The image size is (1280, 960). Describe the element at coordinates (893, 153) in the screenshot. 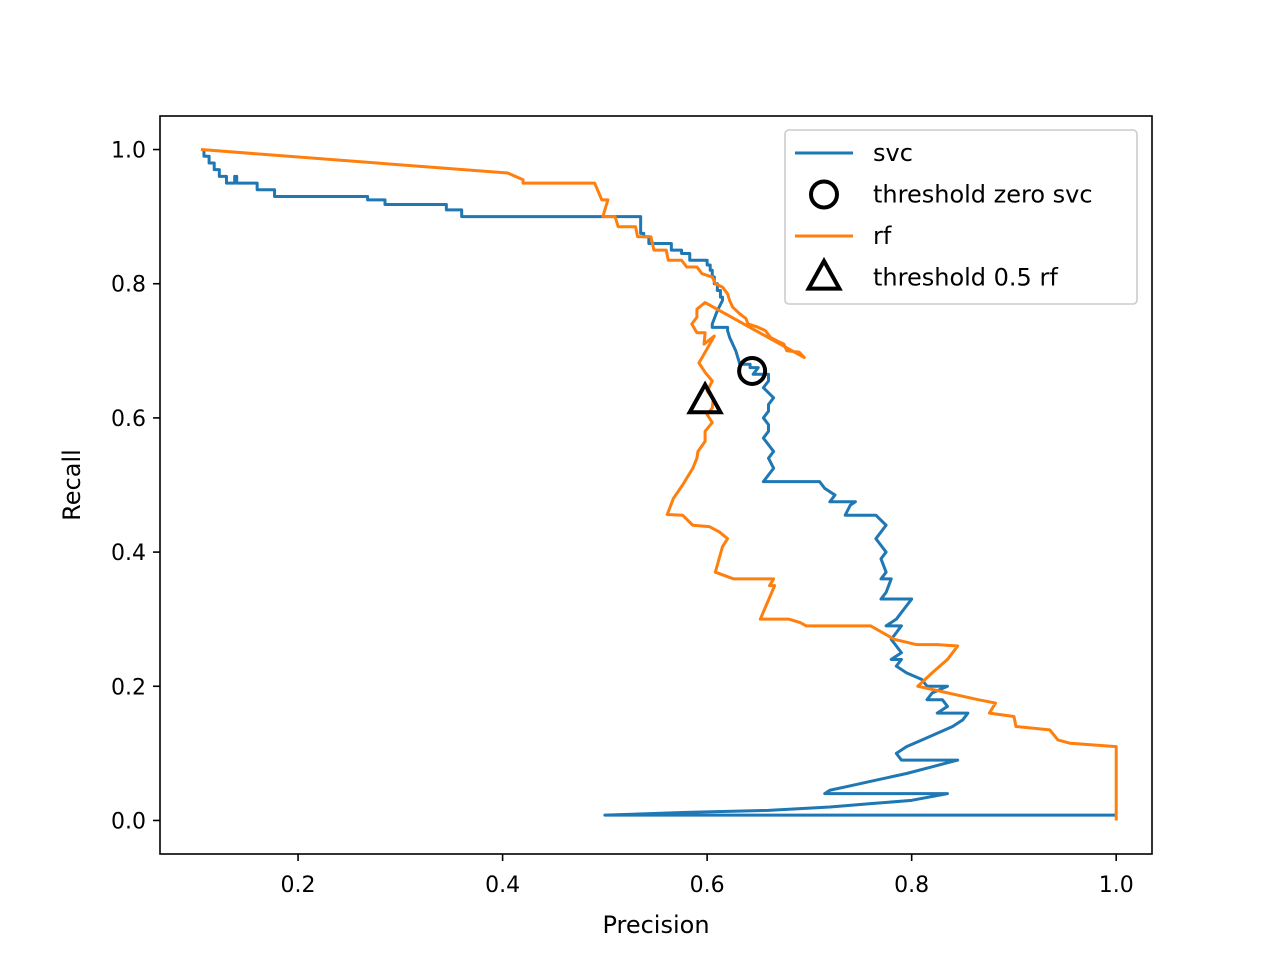

I see `legend-label-svc: svc` at that location.